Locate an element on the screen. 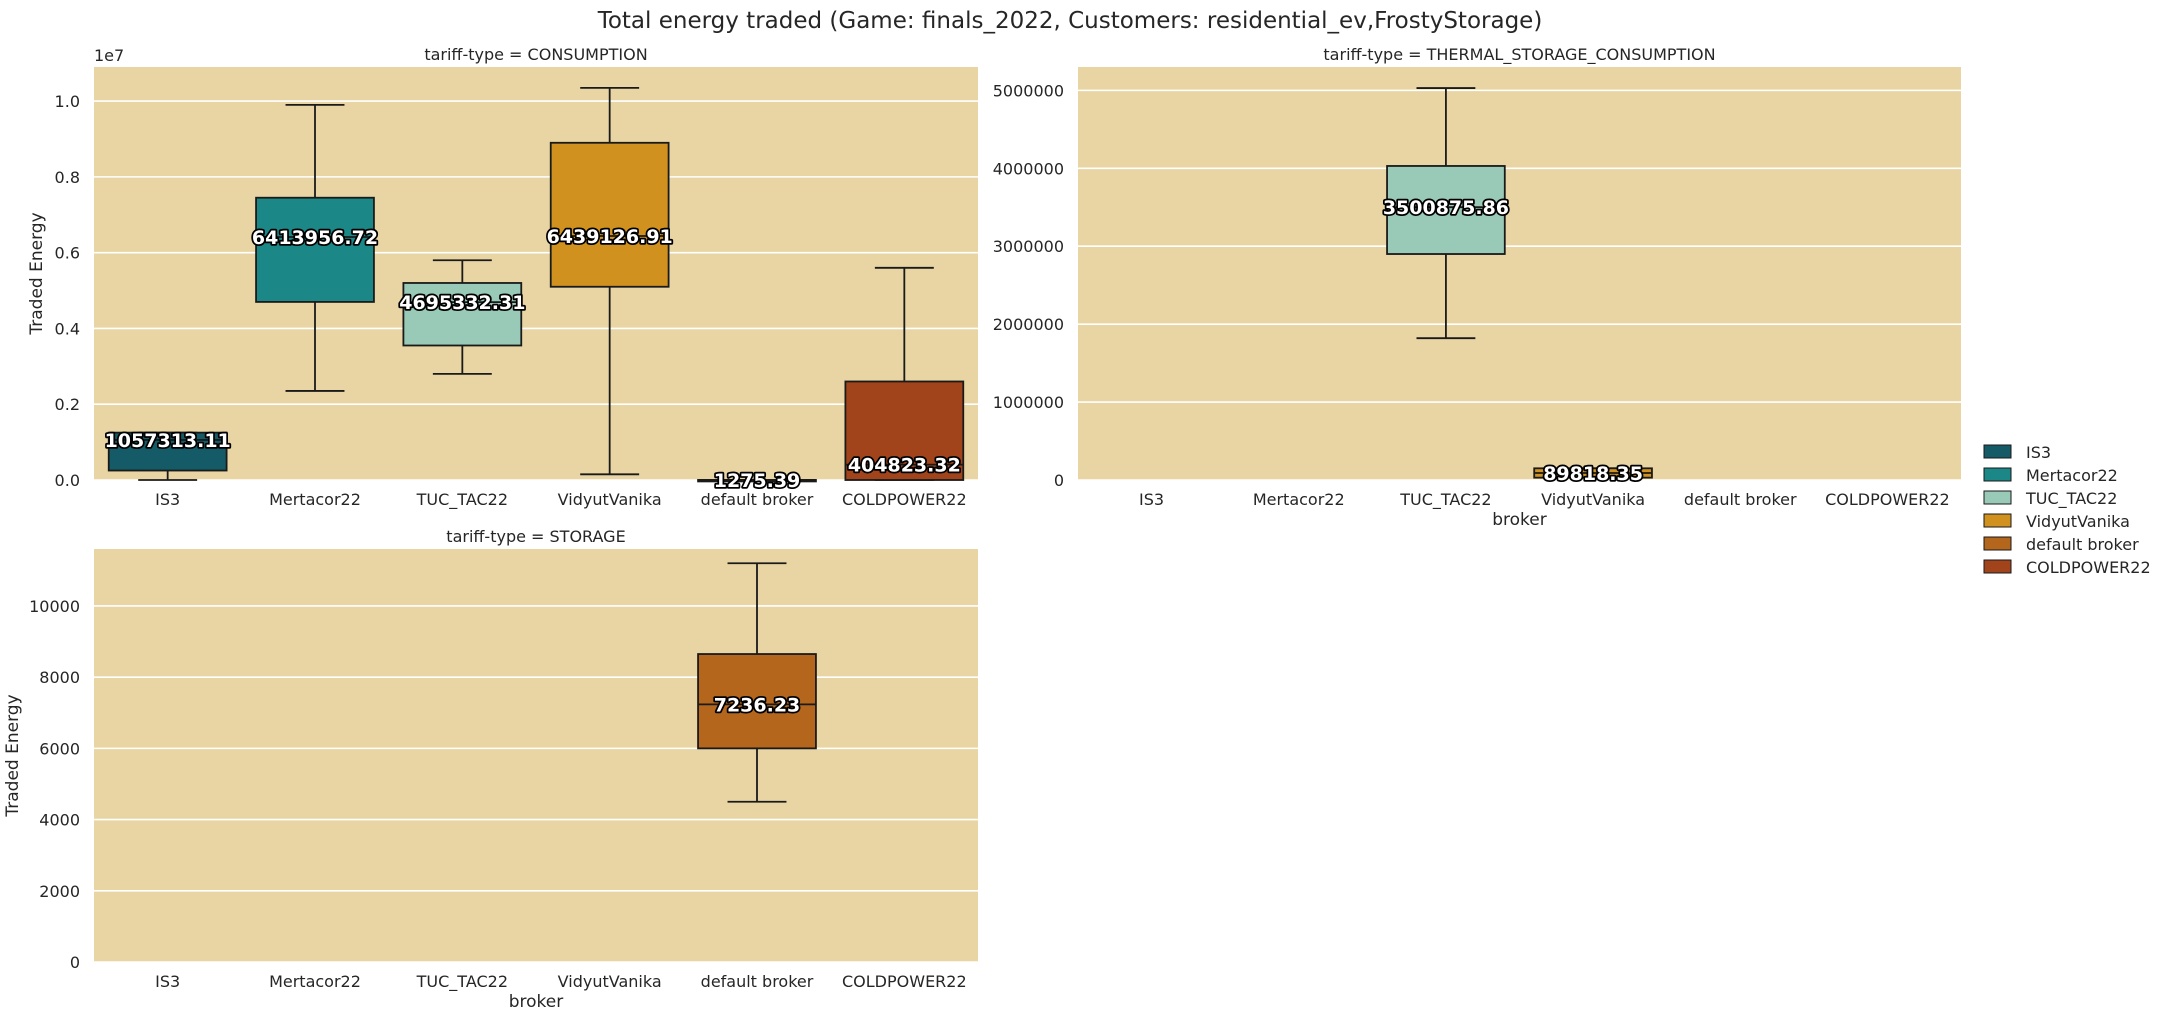 This screenshot has height=1026, width=2159. box-tuc_tac22: 3500875.86 is located at coordinates (1446, 213).